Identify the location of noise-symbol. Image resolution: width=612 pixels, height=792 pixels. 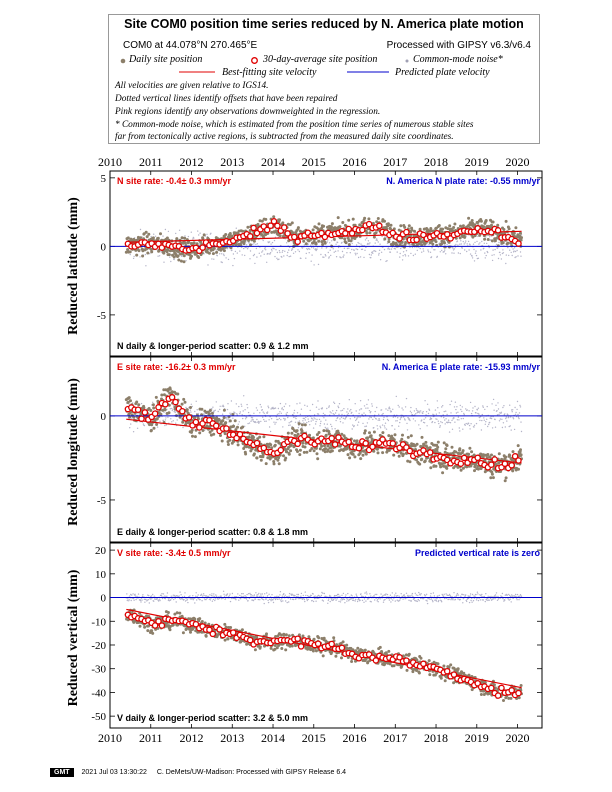
(407, 61).